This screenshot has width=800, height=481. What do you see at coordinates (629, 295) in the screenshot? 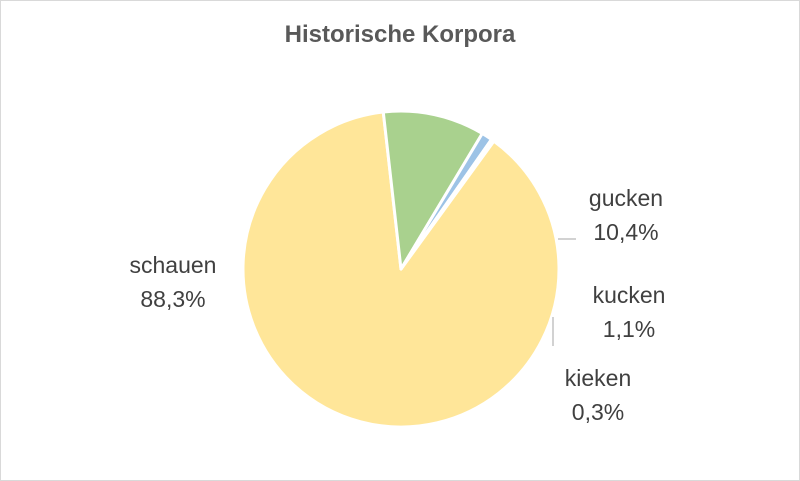
I see `data-label-category-kucken: kucken` at bounding box center [629, 295].